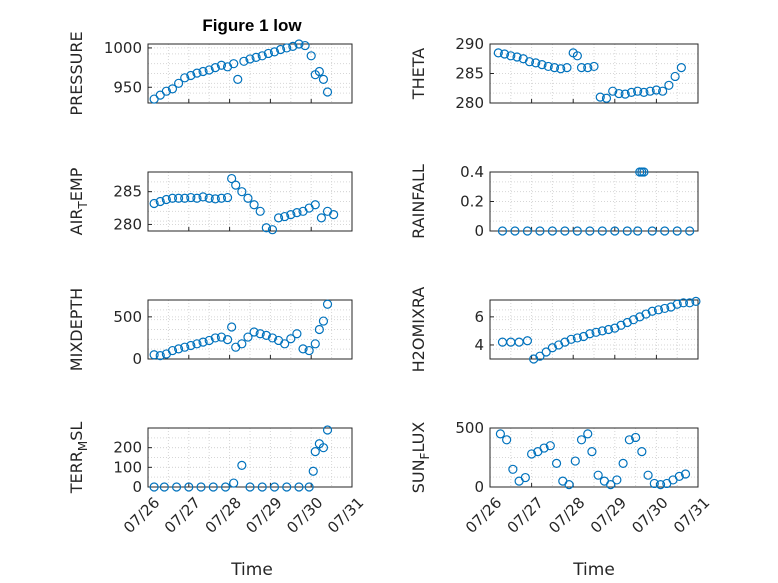 The width and height of the screenshot is (778, 583). Describe the element at coordinates (127, 317) in the screenshot. I see `y-tick-label: 500` at that location.